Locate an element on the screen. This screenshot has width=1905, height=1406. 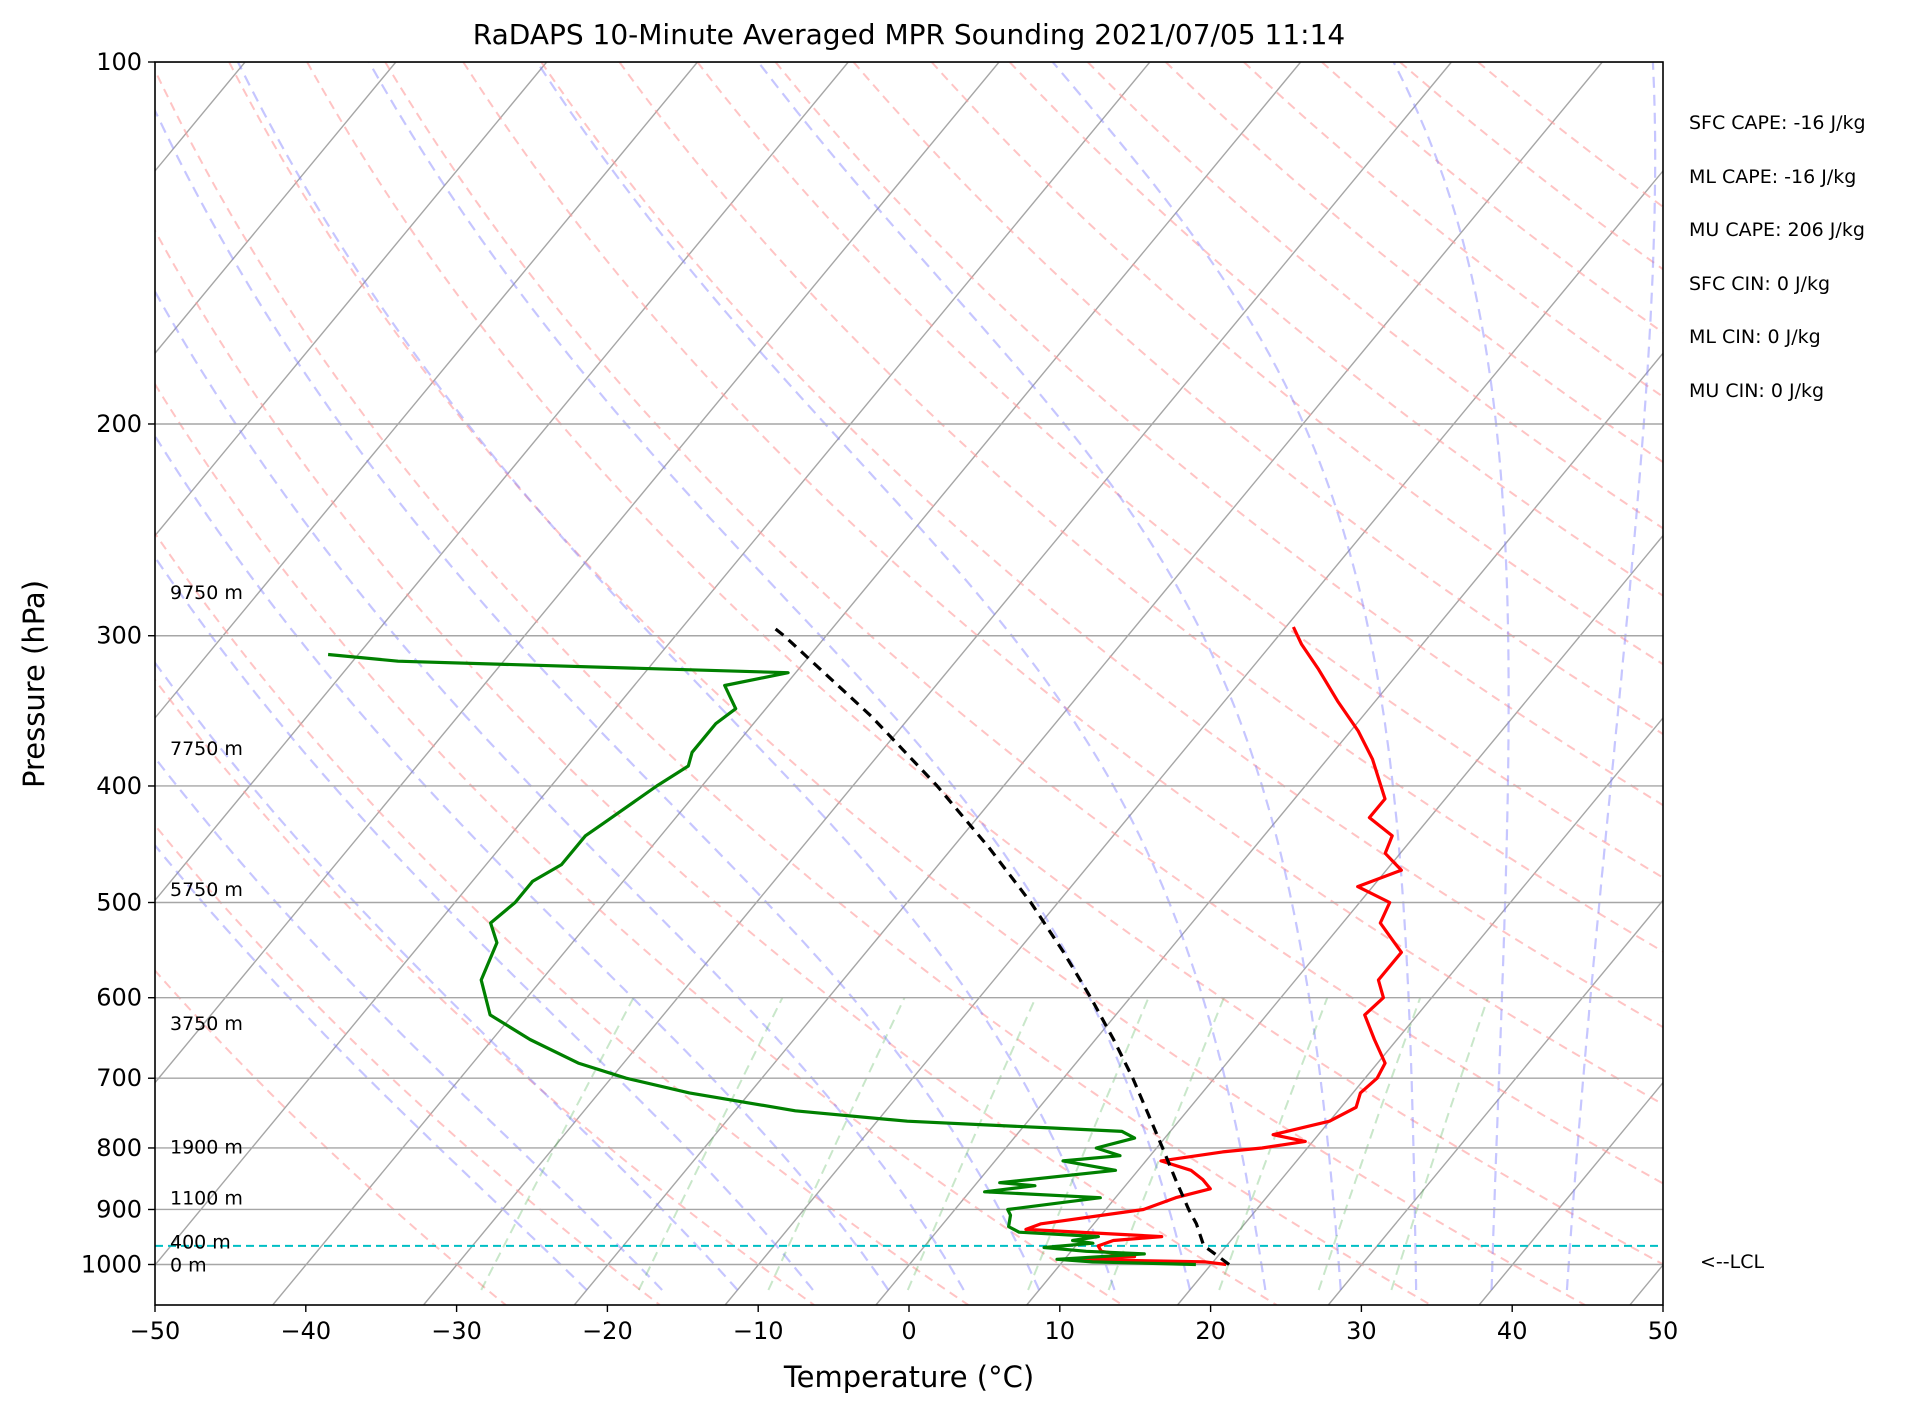
height-label: 1900 m is located at coordinates (206, 1148).